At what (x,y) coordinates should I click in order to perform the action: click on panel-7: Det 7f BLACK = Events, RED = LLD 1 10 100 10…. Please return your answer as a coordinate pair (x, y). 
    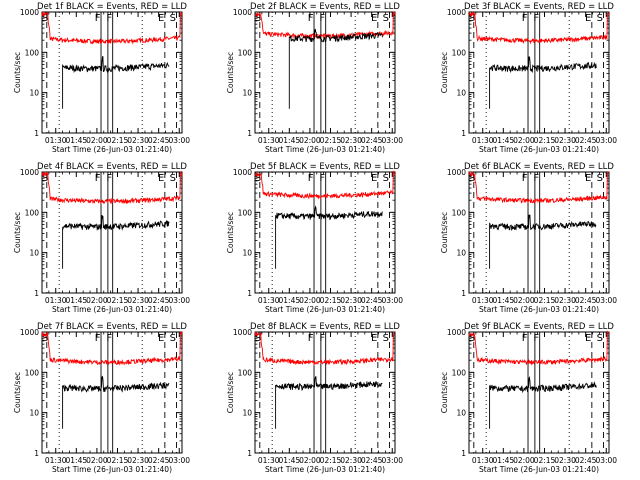
    Looking at the image, I should click on (101, 398).